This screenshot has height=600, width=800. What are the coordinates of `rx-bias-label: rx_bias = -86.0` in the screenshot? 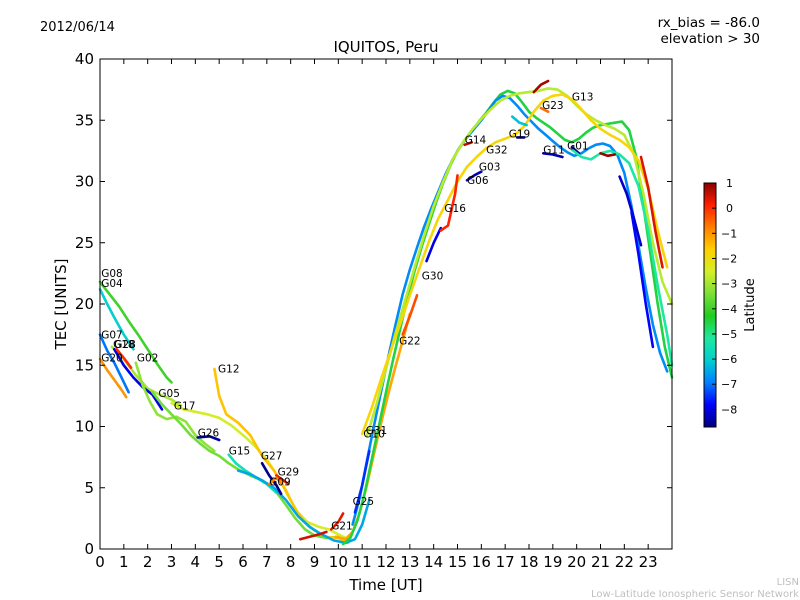 It's located at (709, 23).